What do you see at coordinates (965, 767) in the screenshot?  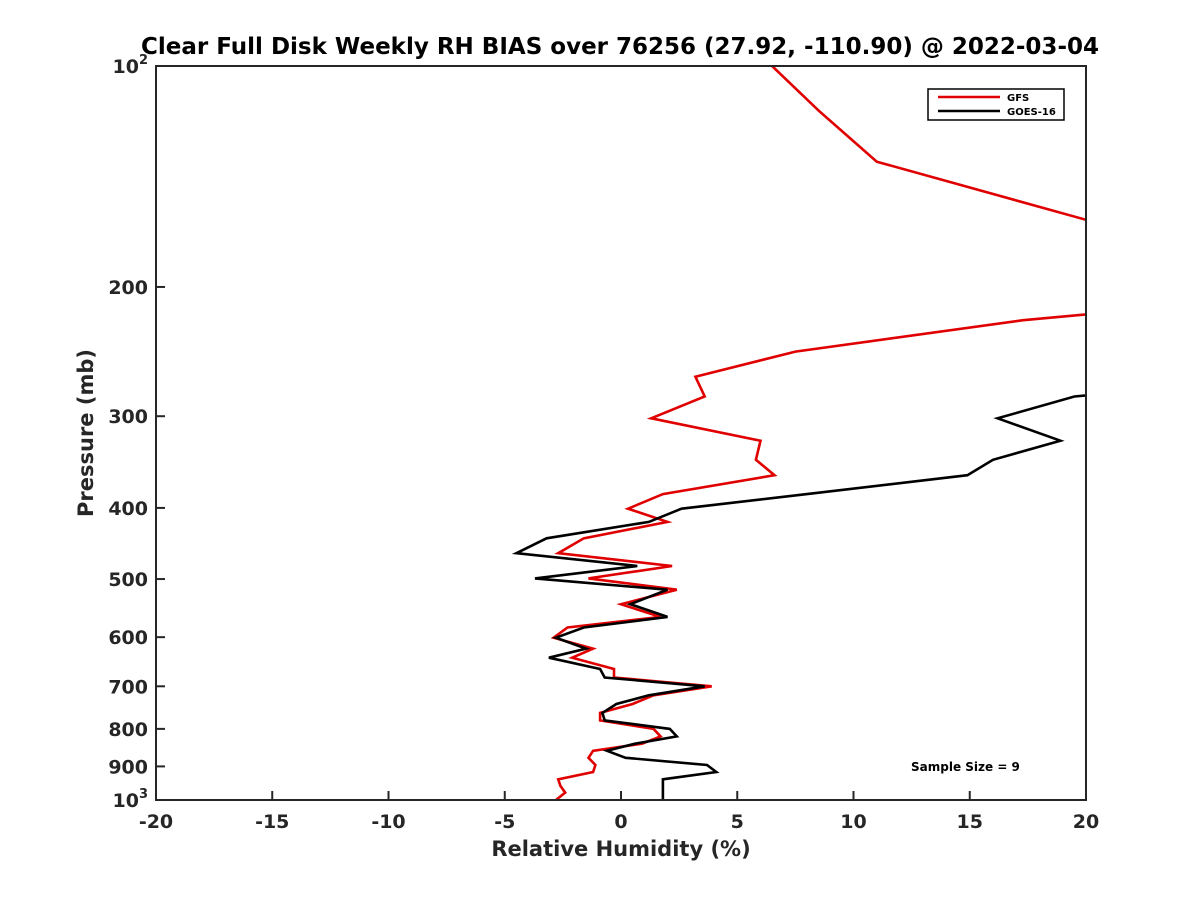 I see `sample-size-annotation: Sample Size = 9` at bounding box center [965, 767].